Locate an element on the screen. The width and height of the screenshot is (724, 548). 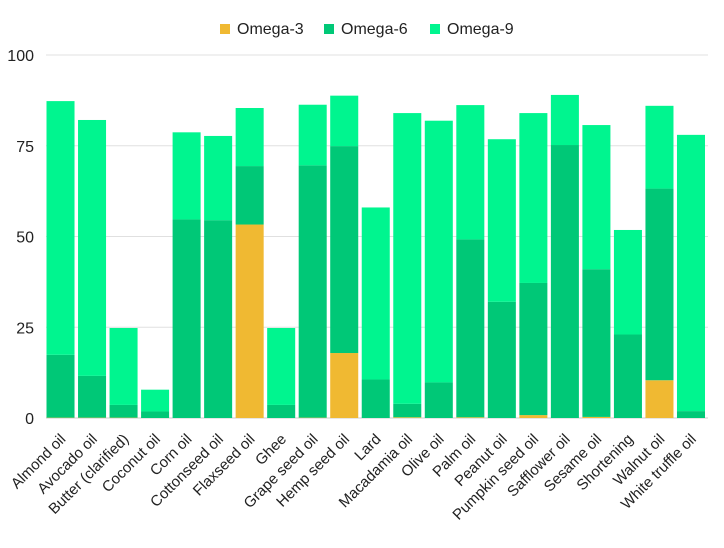
legend-label: Omega-9 is located at coordinates (480, 29).